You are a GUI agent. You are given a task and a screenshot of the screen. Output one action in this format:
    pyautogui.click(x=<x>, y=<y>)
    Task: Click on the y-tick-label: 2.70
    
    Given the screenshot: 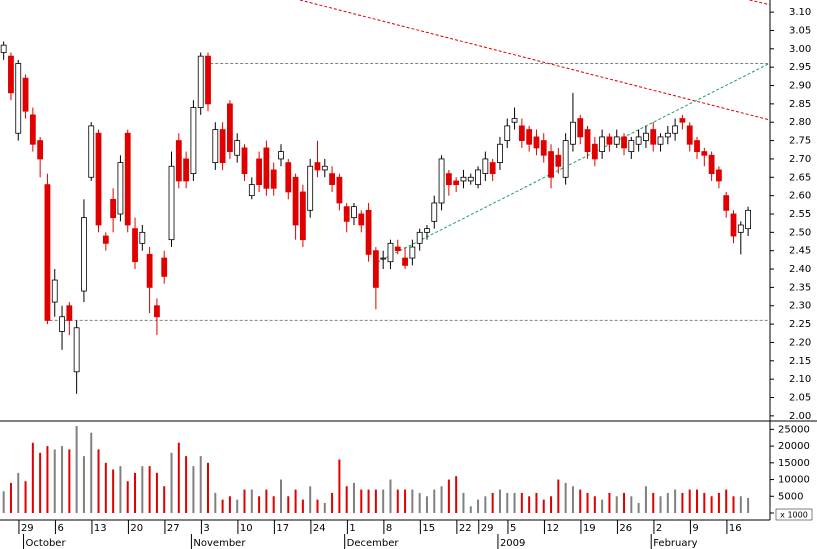 What is the action you would take?
    pyautogui.click(x=800, y=159)
    